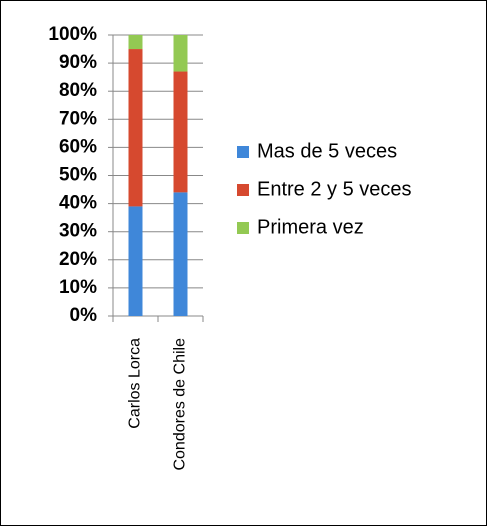 This screenshot has width=487, height=526. I want to click on y-tick-label: 80%, so click(78, 90).